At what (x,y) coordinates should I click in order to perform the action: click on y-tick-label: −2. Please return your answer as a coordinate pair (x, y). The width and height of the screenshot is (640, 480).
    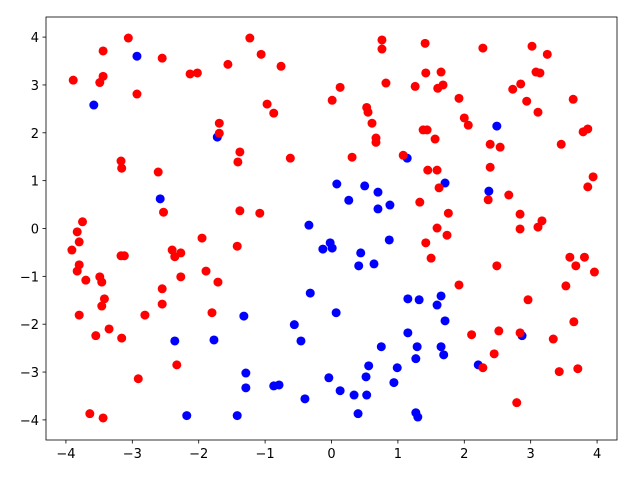
    Looking at the image, I should click on (29, 325).